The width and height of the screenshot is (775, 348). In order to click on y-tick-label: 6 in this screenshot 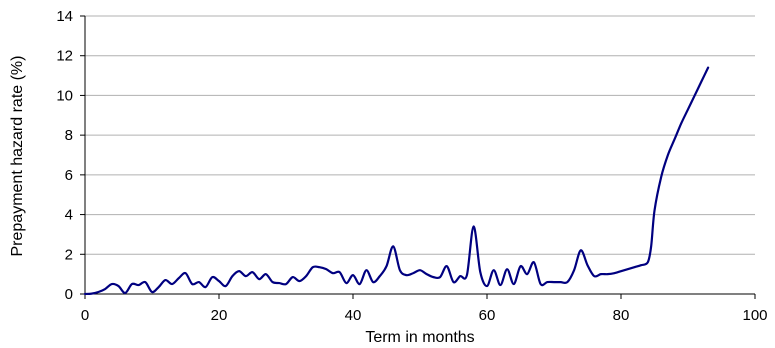, I will do `click(69, 175)`.